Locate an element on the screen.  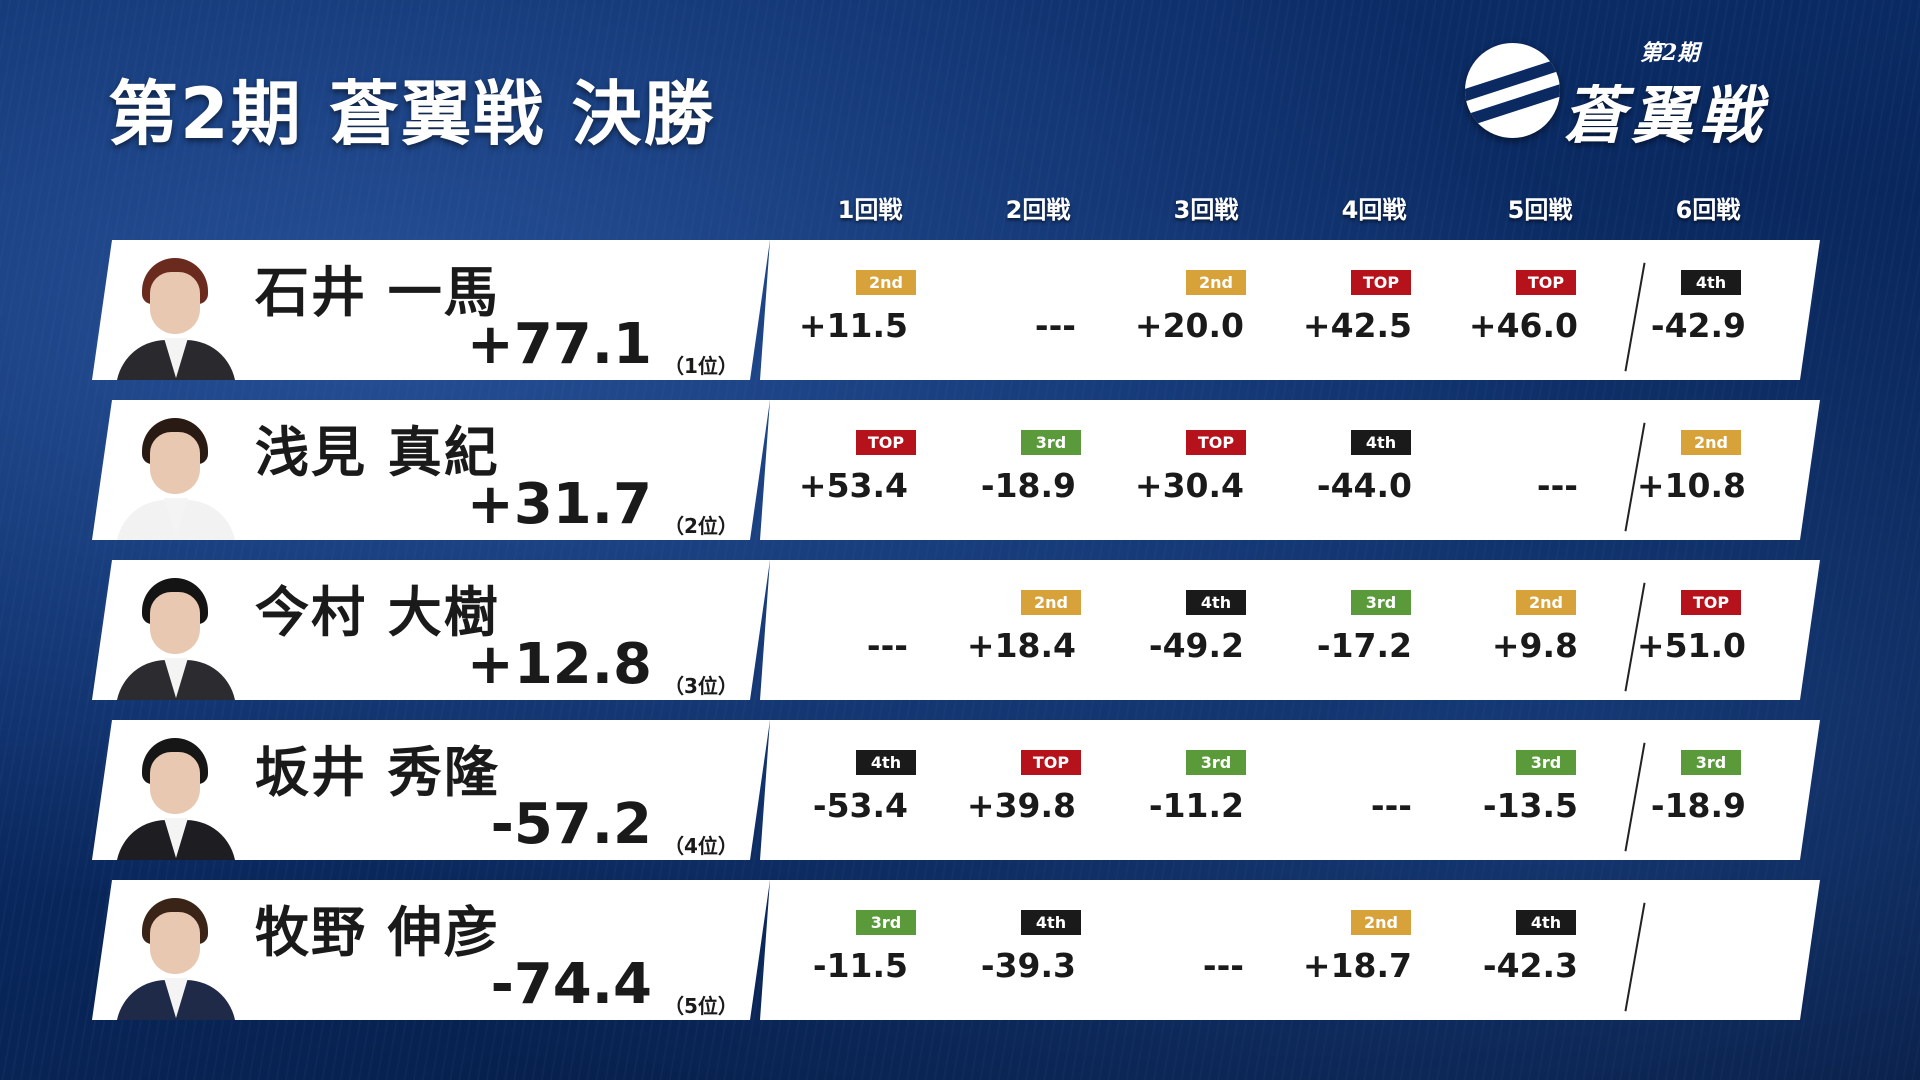
game-score: -42.3 is located at coordinates (1530, 965).